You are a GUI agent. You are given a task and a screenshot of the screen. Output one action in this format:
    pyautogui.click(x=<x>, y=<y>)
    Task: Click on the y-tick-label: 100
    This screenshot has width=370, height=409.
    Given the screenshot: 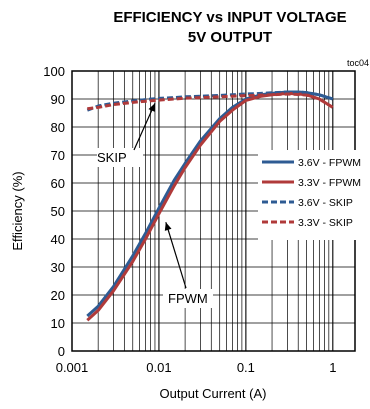 What is the action you would take?
    pyautogui.click(x=54, y=71)
    